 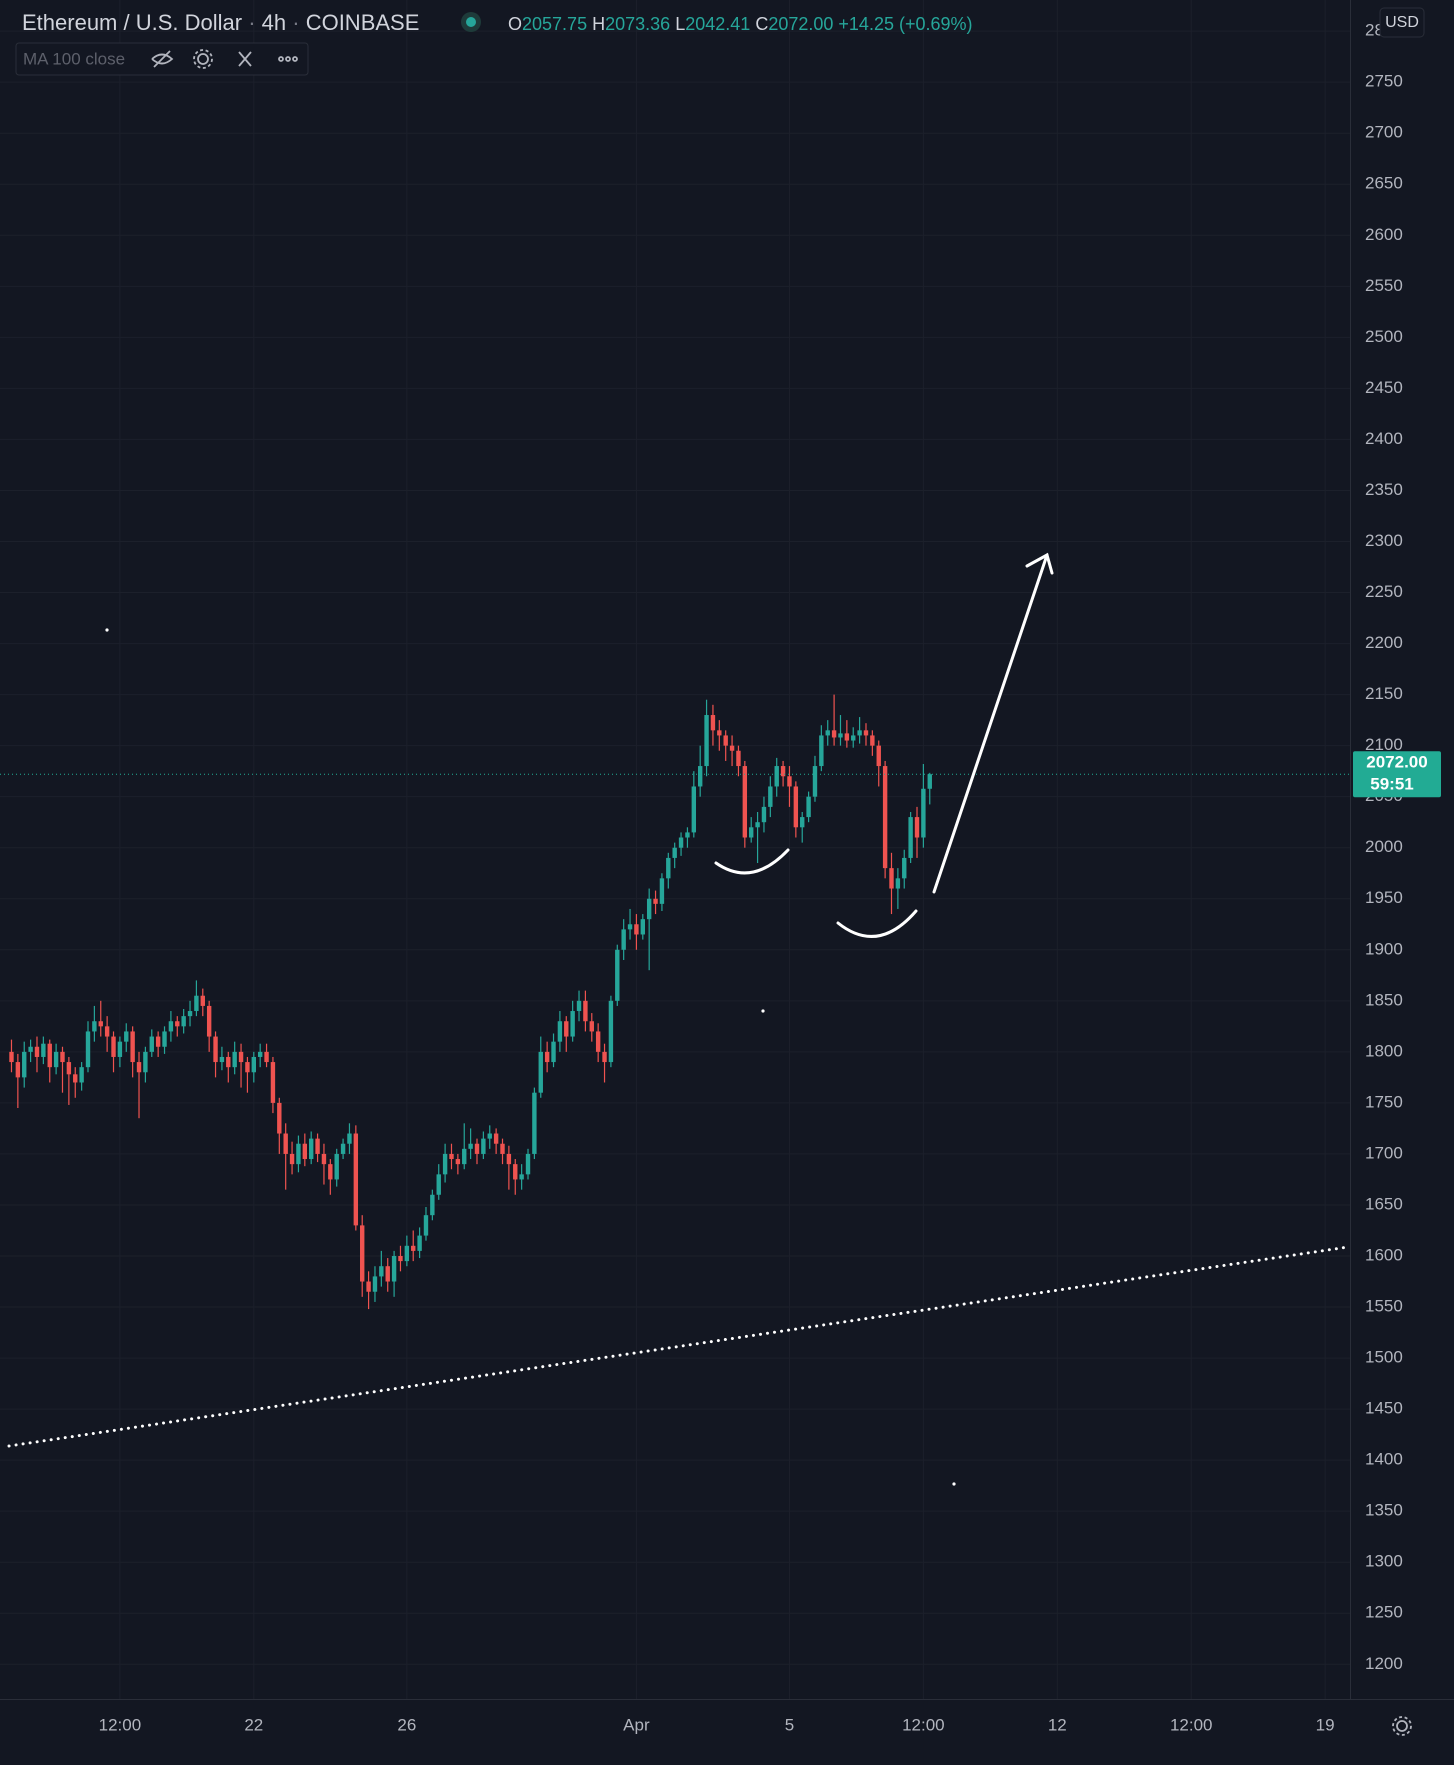 What do you see at coordinates (245, 59) in the screenshot?
I see `remove-icon` at bounding box center [245, 59].